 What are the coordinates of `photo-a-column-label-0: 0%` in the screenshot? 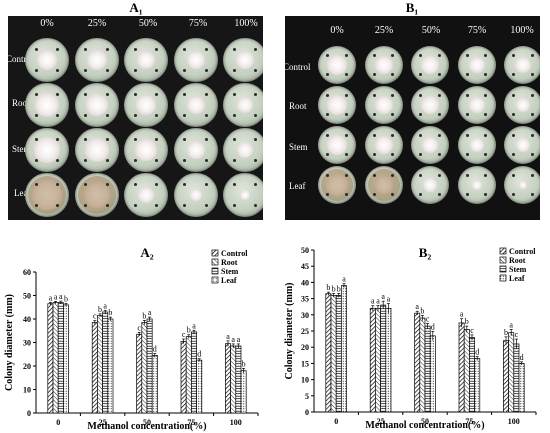 It's located at (47, 23).